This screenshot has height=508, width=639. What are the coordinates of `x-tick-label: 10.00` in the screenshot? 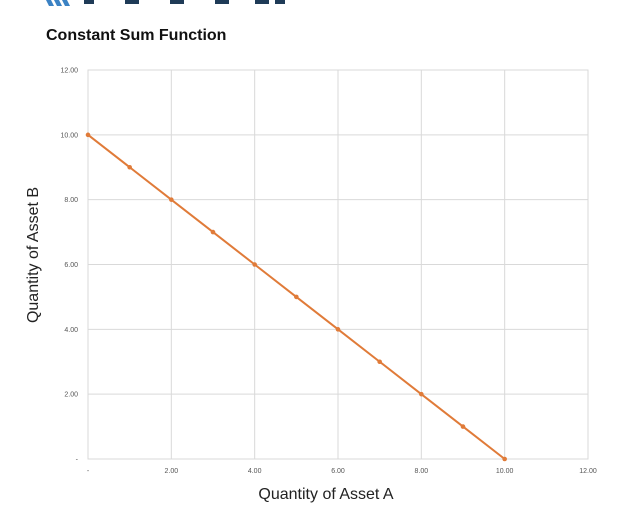 It's located at (505, 471).